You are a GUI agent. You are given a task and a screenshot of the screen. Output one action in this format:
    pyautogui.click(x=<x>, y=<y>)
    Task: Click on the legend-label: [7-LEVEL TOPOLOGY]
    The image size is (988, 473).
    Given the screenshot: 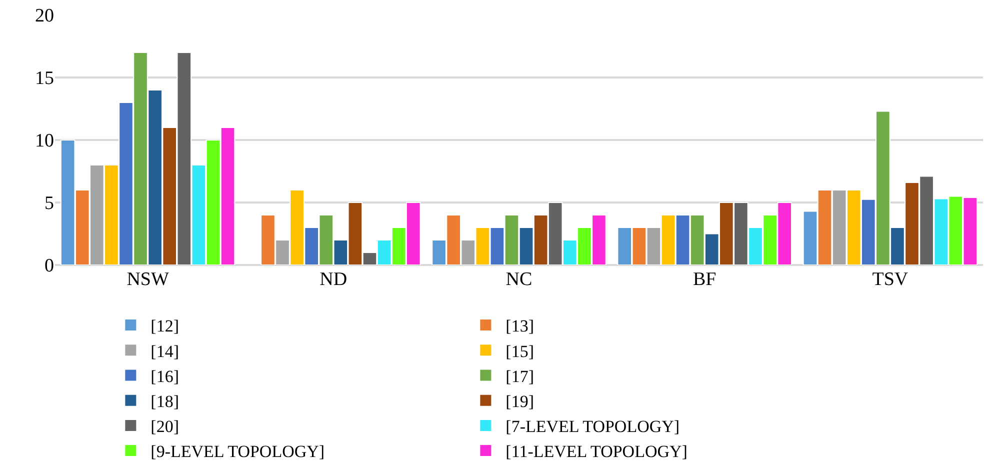 What is the action you would take?
    pyautogui.click(x=593, y=426)
    